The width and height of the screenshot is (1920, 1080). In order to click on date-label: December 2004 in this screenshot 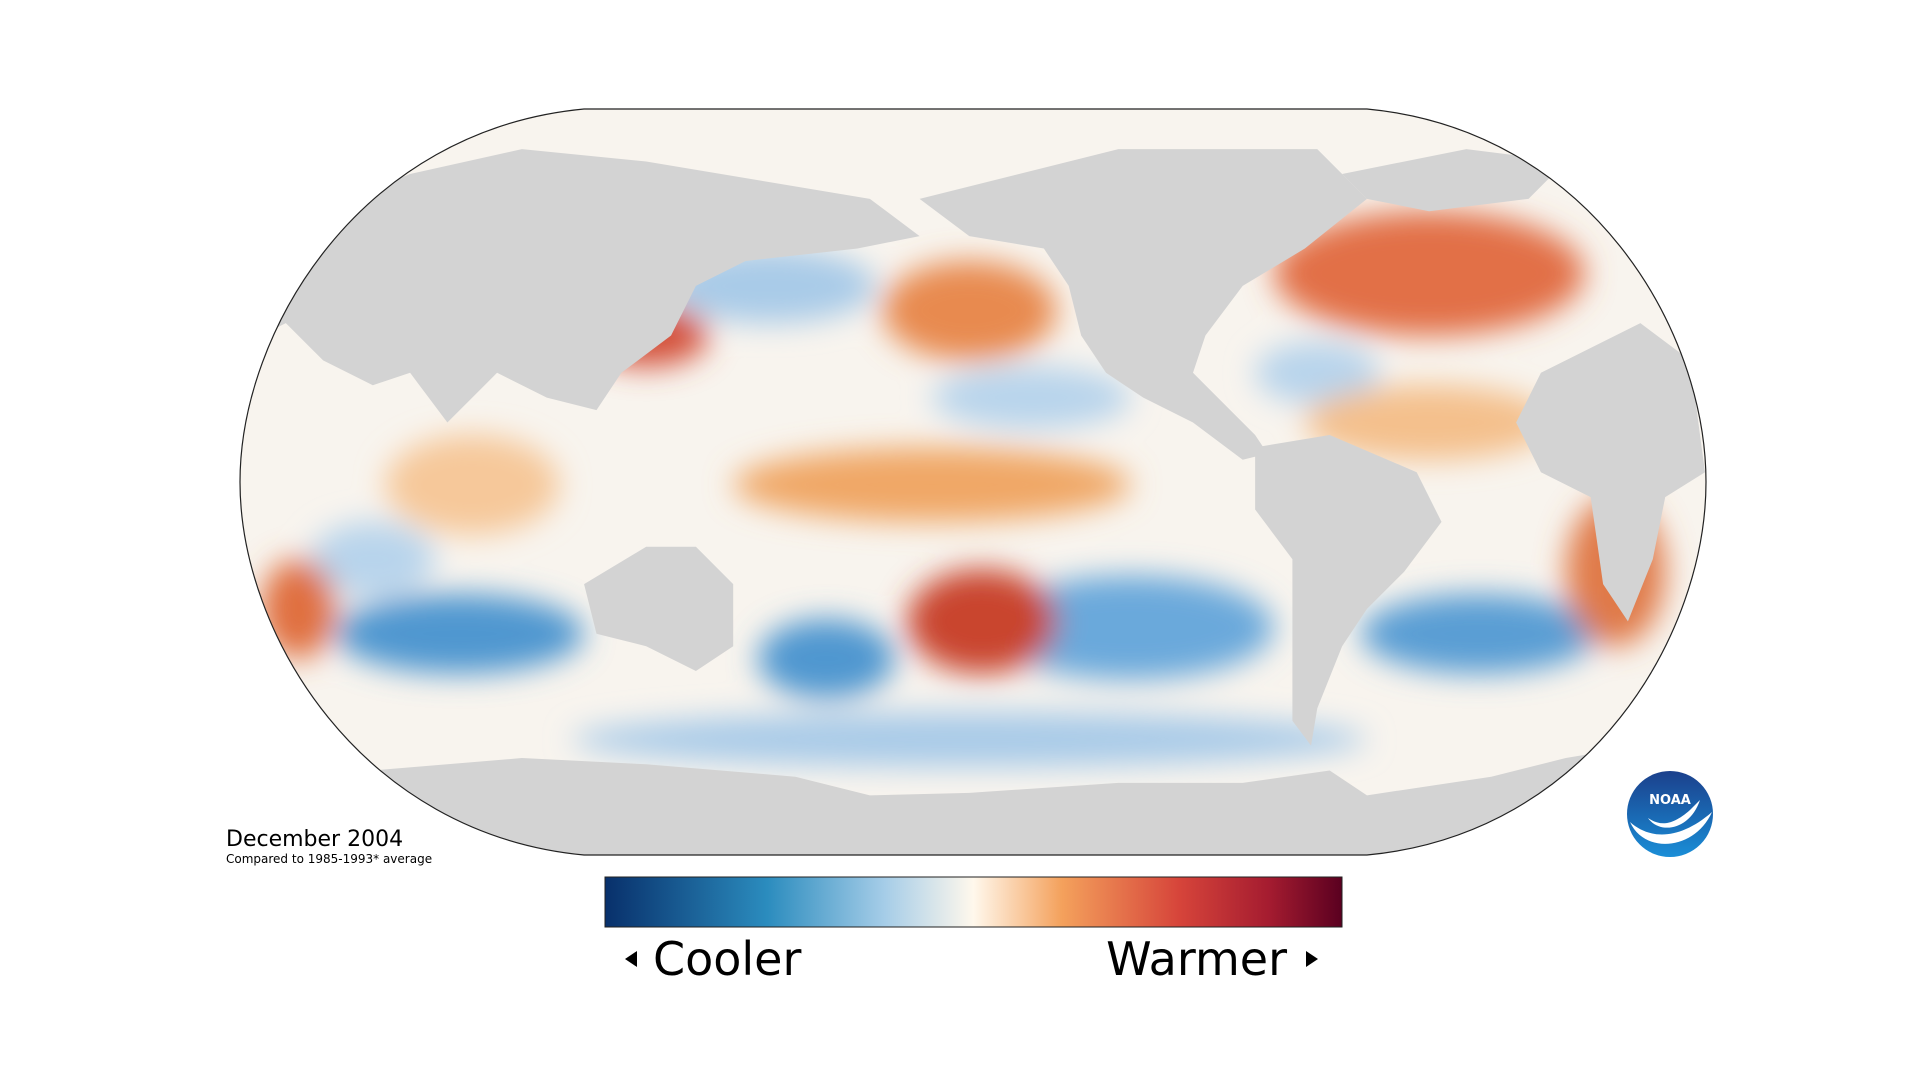, I will do `click(314, 839)`.